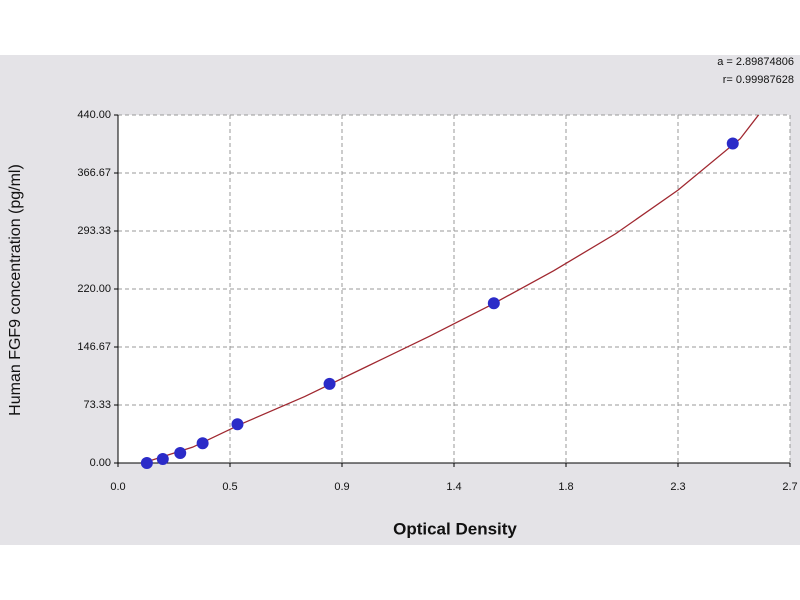 This screenshot has width=800, height=600. I want to click on x-tick-label: 0.9, so click(341, 487).